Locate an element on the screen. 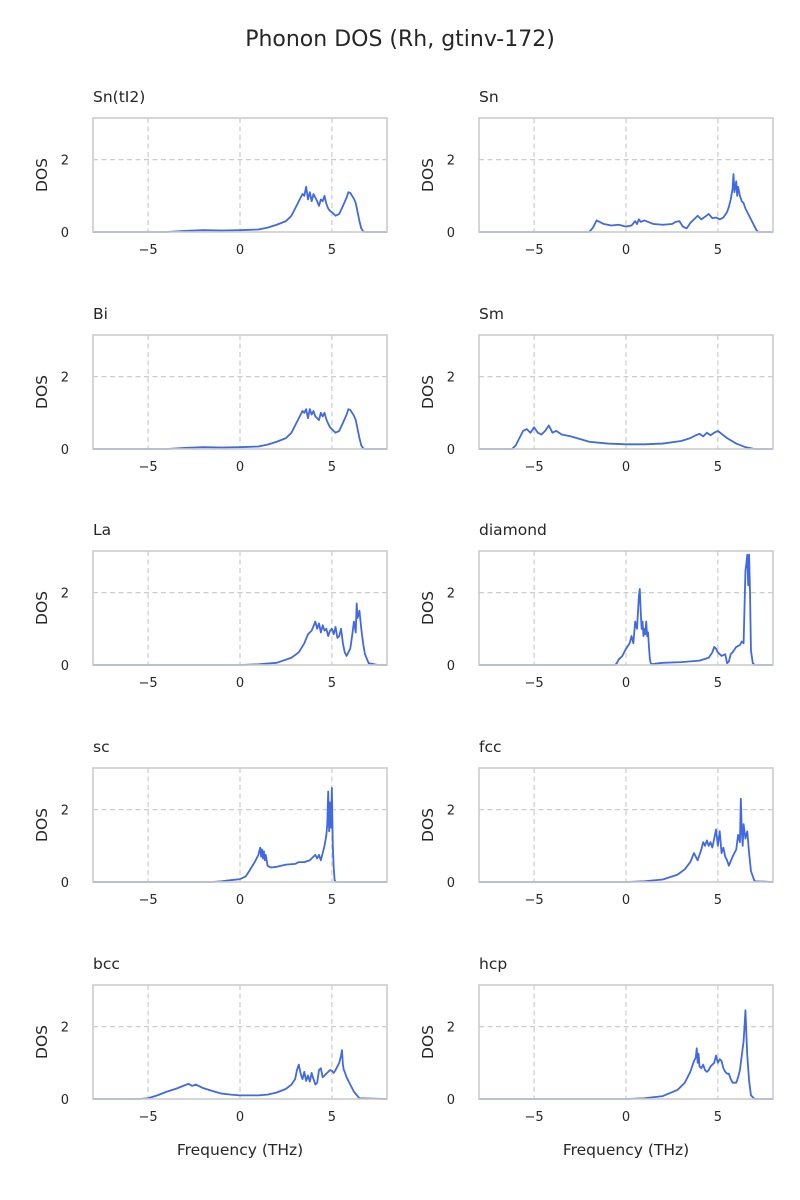  panel-bcc: −5 0 5 0 2 bcc DOS Frequency (THz) is located at coordinates (210, 1057).